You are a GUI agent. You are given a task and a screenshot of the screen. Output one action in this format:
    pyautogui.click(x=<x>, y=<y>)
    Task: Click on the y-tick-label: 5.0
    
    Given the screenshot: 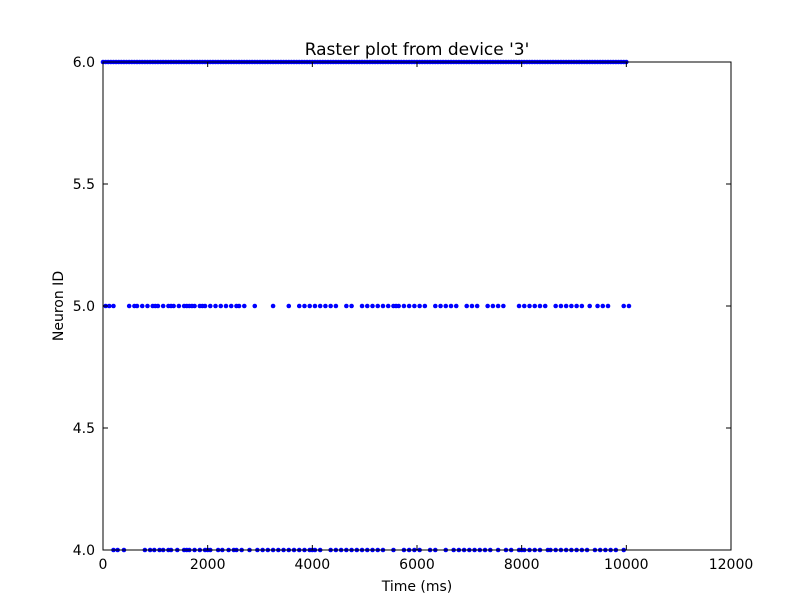 What is the action you would take?
    pyautogui.click(x=84, y=307)
    